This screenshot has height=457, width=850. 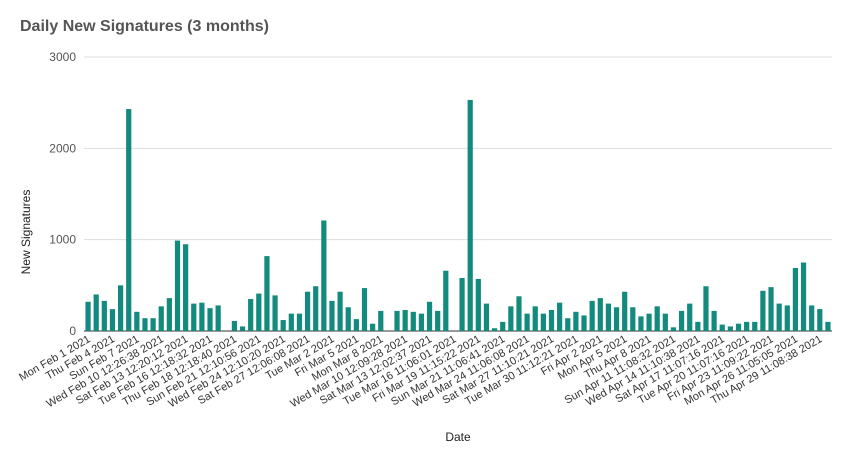 I want to click on y-axis-title: New Signatures, so click(x=26, y=232).